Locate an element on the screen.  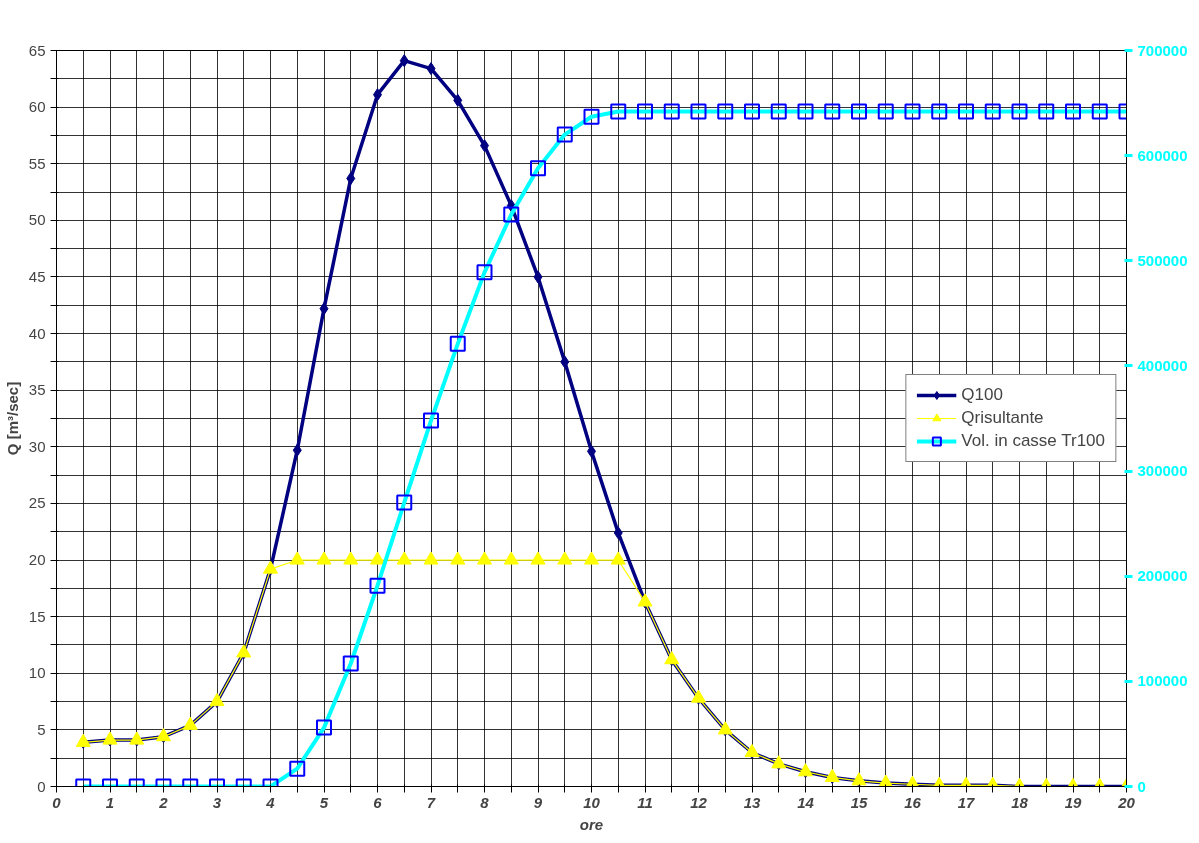
x-tick-label: 19 is located at coordinates (1073, 802).